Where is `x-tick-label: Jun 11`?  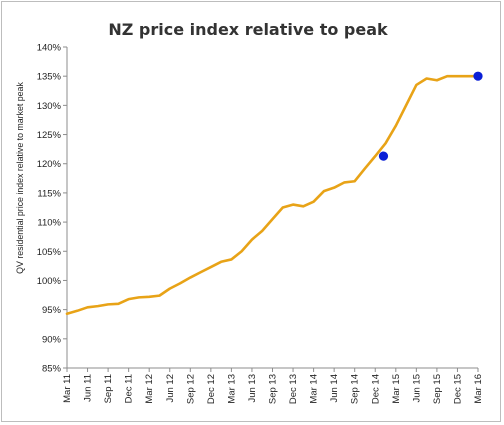
x-tick-label: Jun 11 is located at coordinates (88, 388).